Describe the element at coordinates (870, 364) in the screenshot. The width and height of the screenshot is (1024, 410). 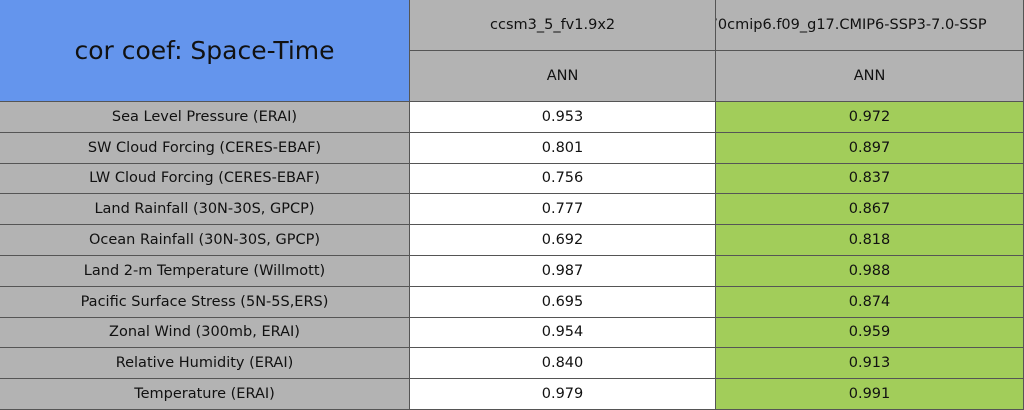
I see `value-cell: 0.913` at that location.